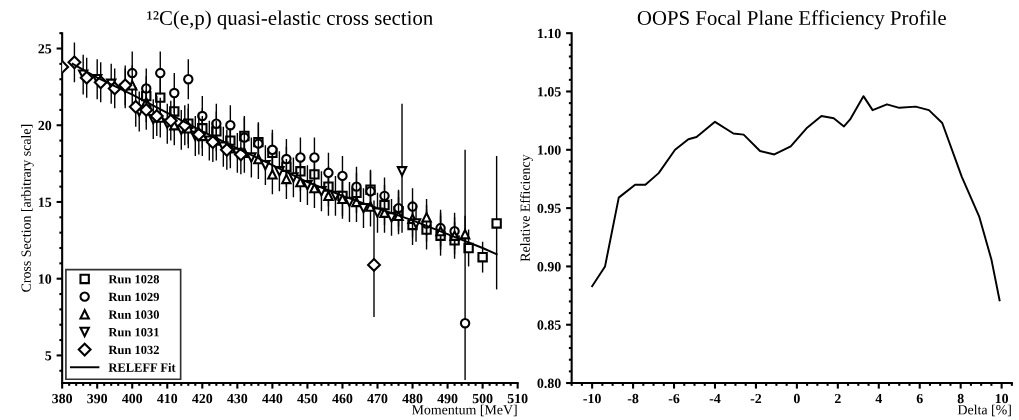 This screenshot has height=420, width=1019. I want to click on y-tick-label: 1.10, so click(549, 33).